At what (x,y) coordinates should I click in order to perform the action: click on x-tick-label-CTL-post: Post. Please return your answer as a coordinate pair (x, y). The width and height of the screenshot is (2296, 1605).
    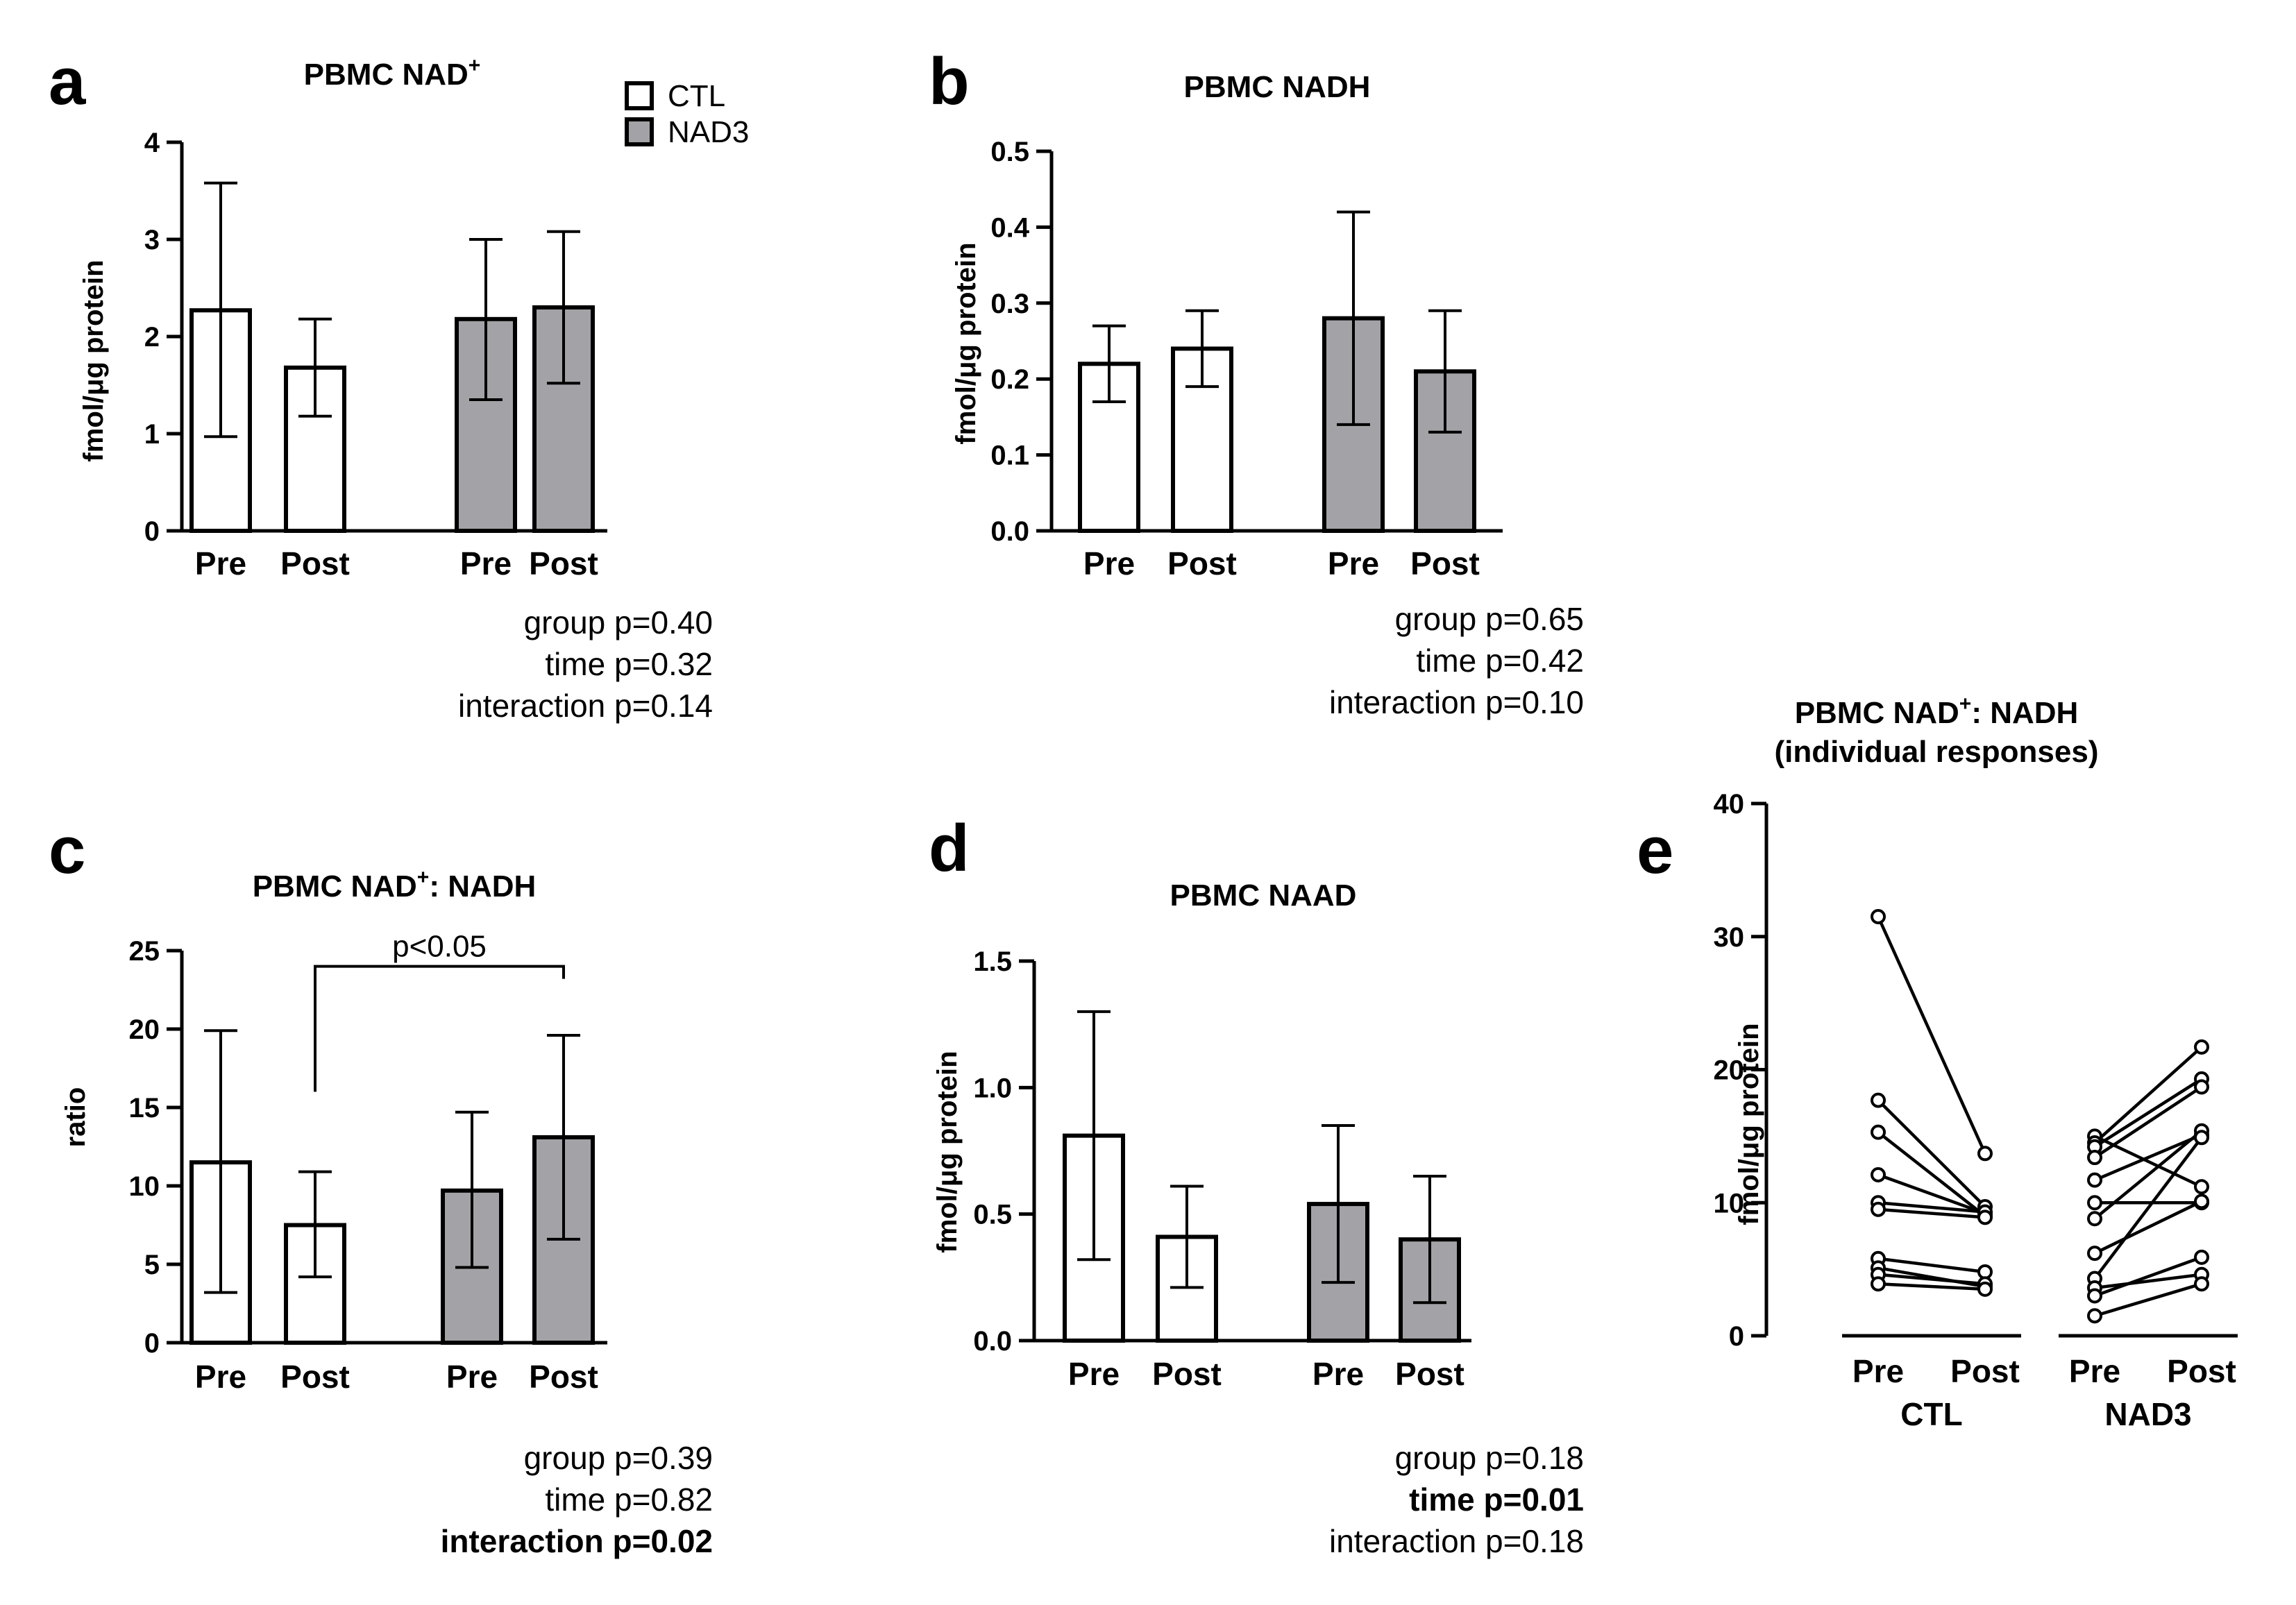
    Looking at the image, I should click on (1985, 1371).